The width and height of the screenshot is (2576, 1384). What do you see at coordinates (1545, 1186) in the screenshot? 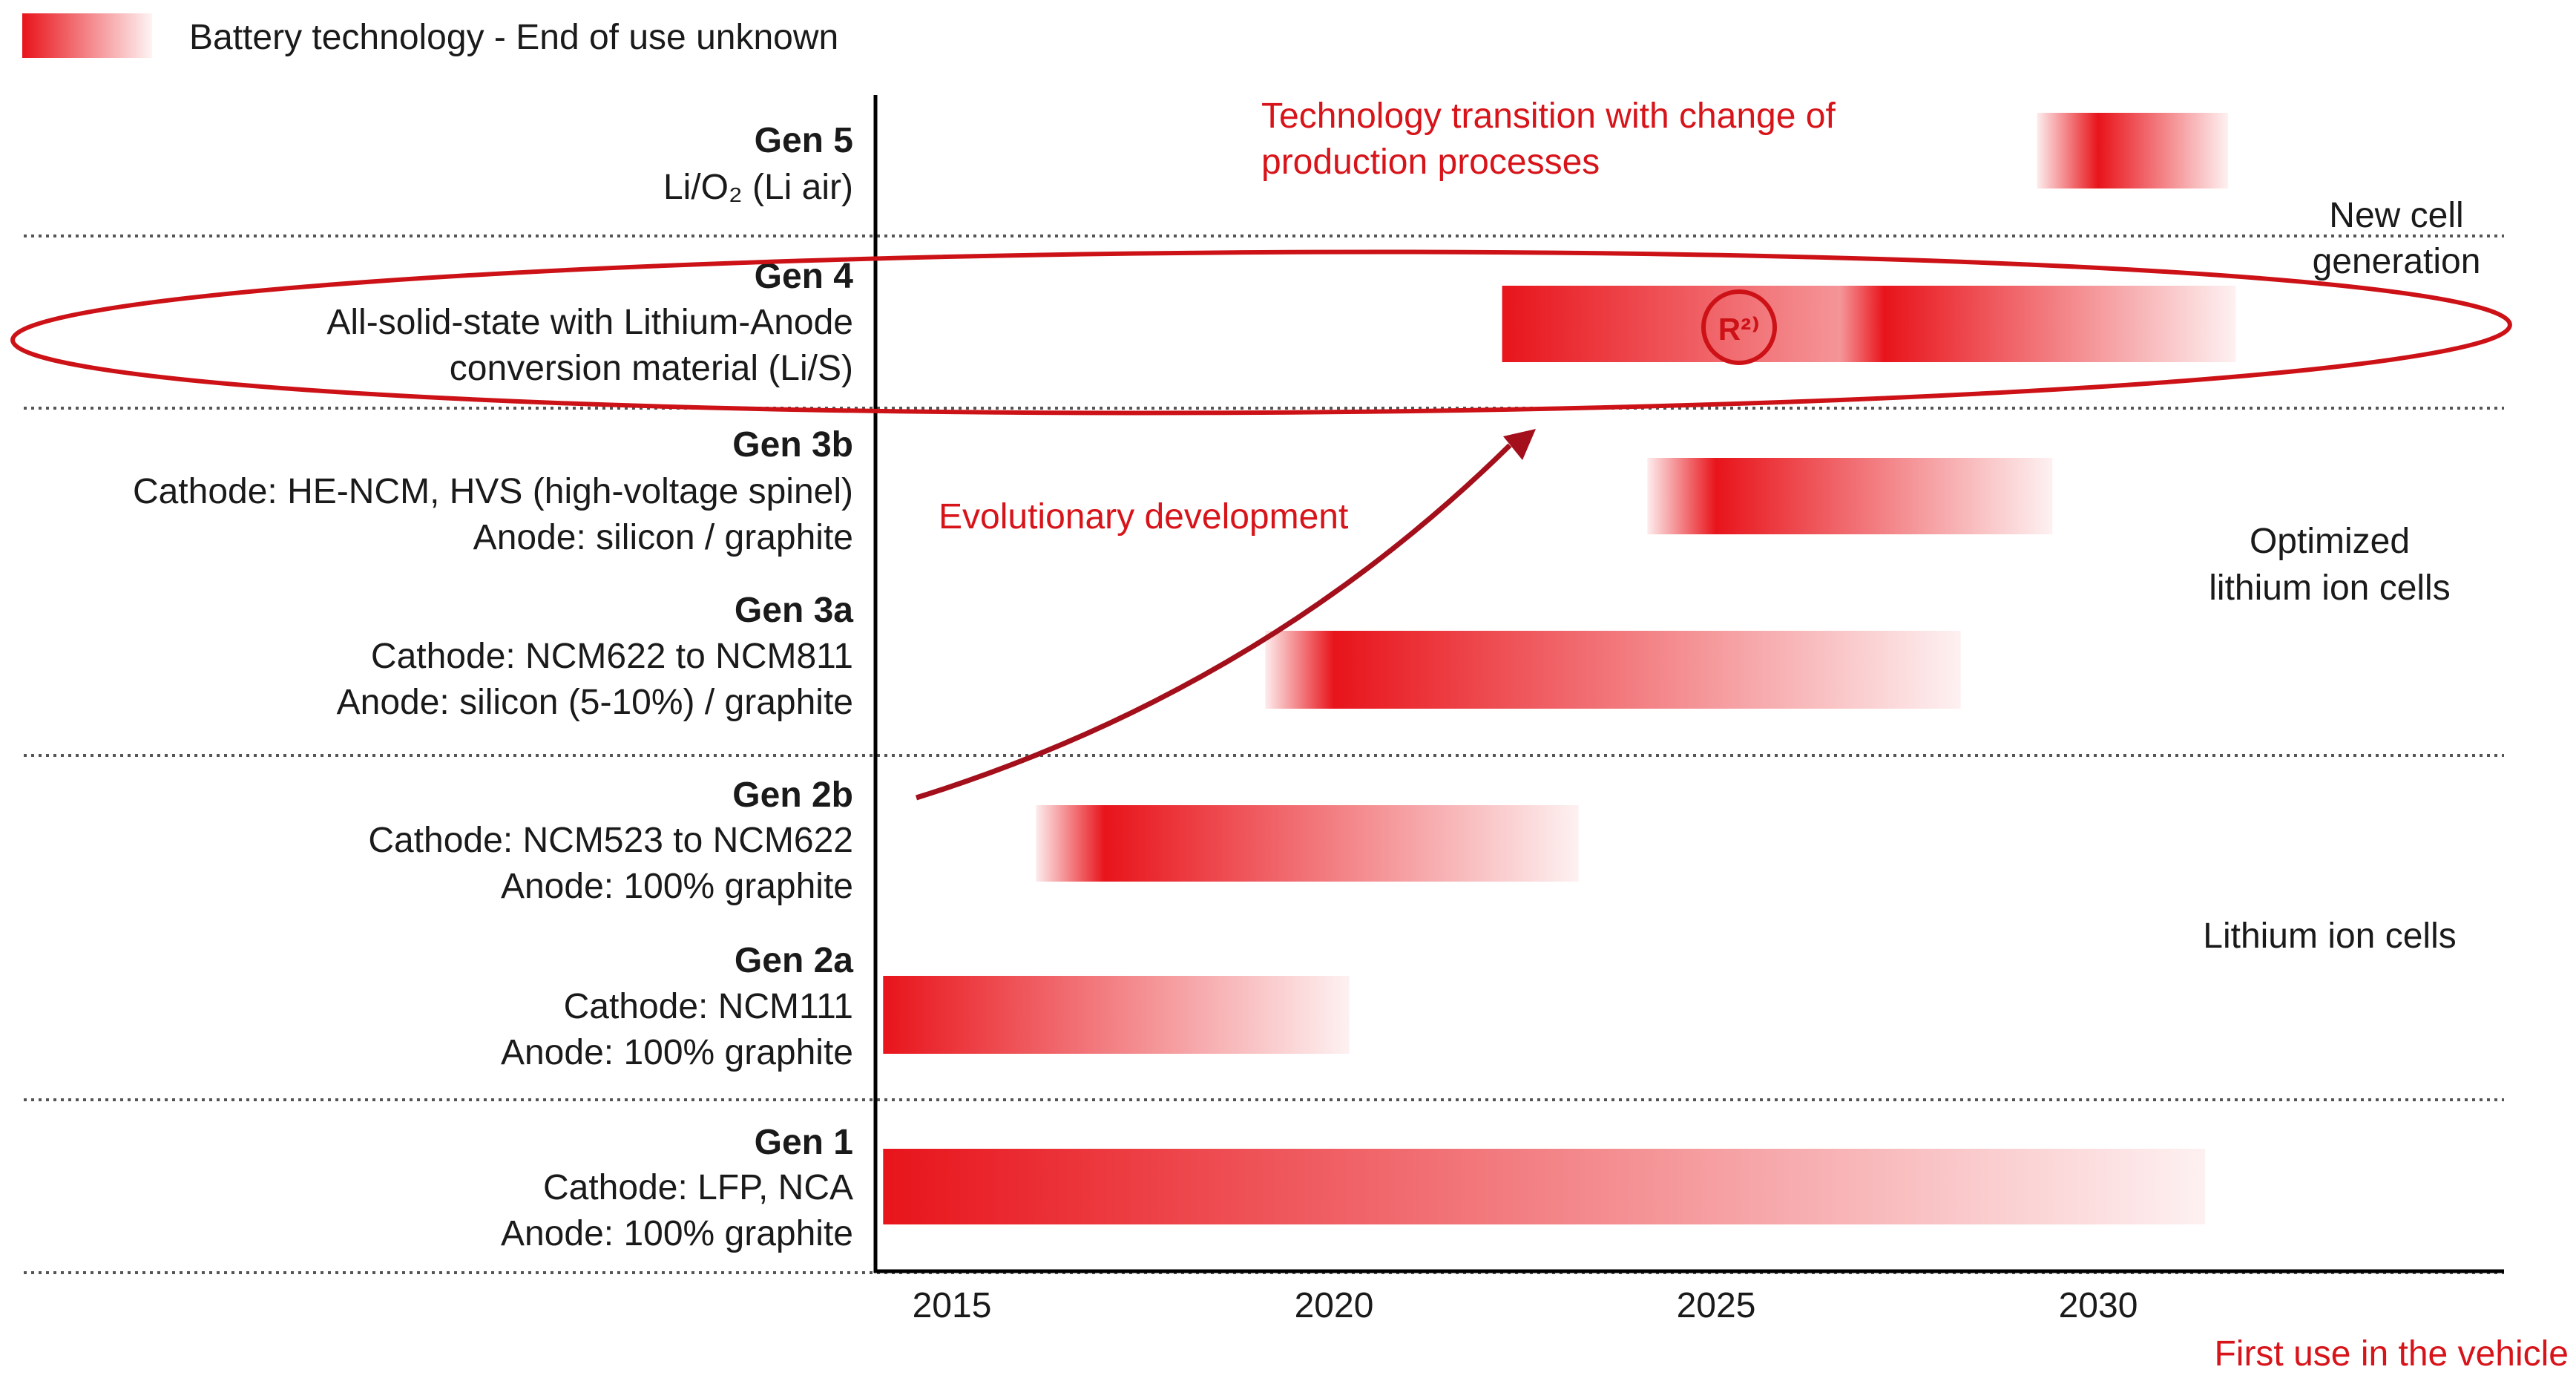
I see `gen1-bar` at bounding box center [1545, 1186].